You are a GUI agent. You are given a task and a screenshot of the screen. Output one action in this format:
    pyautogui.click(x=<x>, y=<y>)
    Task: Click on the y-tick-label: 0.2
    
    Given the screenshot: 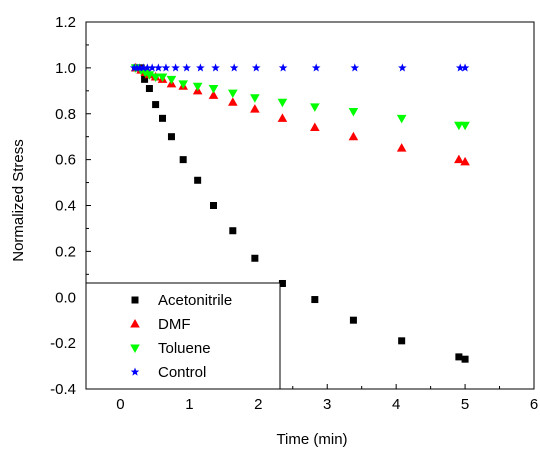 What is the action you would take?
    pyautogui.click(x=65, y=251)
    